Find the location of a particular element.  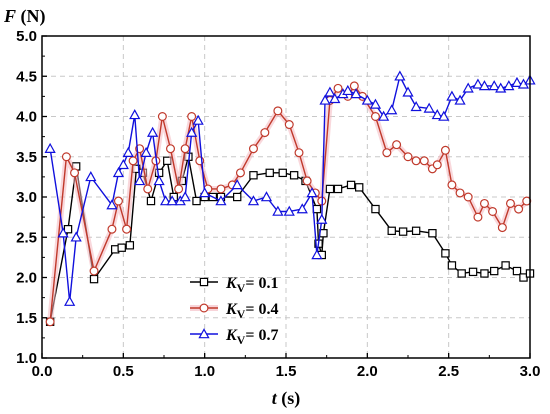

y-tick-label: 1.5 is located at coordinates (26, 318).